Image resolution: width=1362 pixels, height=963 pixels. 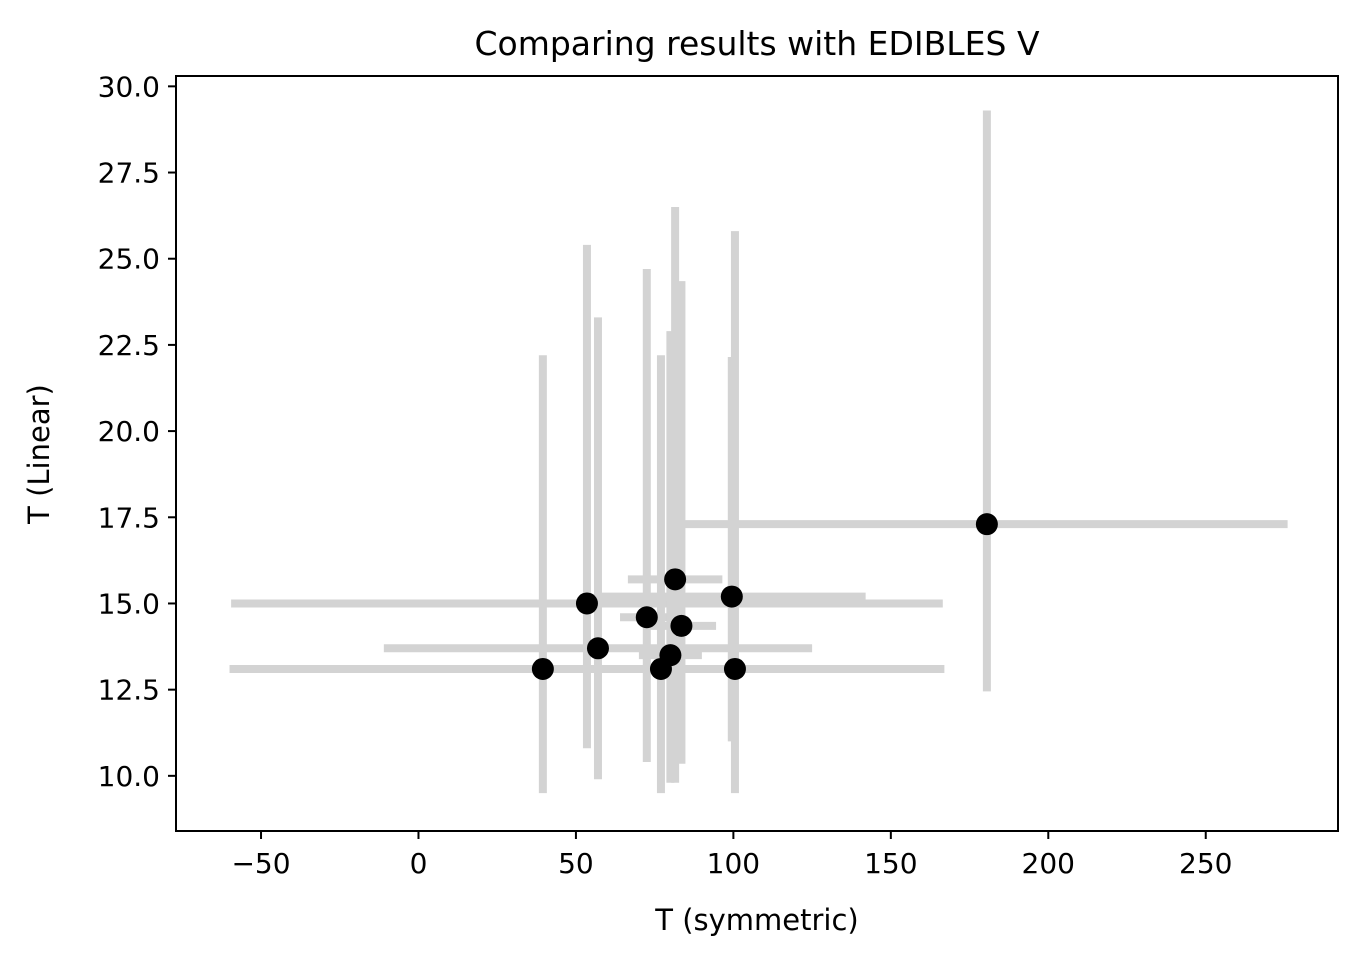 I want to click on x-axis: −50 0 50 100 150 200 250, so click(x=731, y=855).